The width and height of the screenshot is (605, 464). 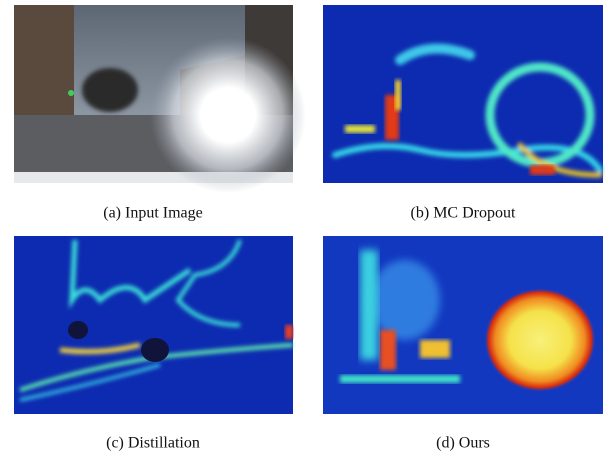 What do you see at coordinates (463, 213) in the screenshot?
I see `caption: (b) MC Dropout` at bounding box center [463, 213].